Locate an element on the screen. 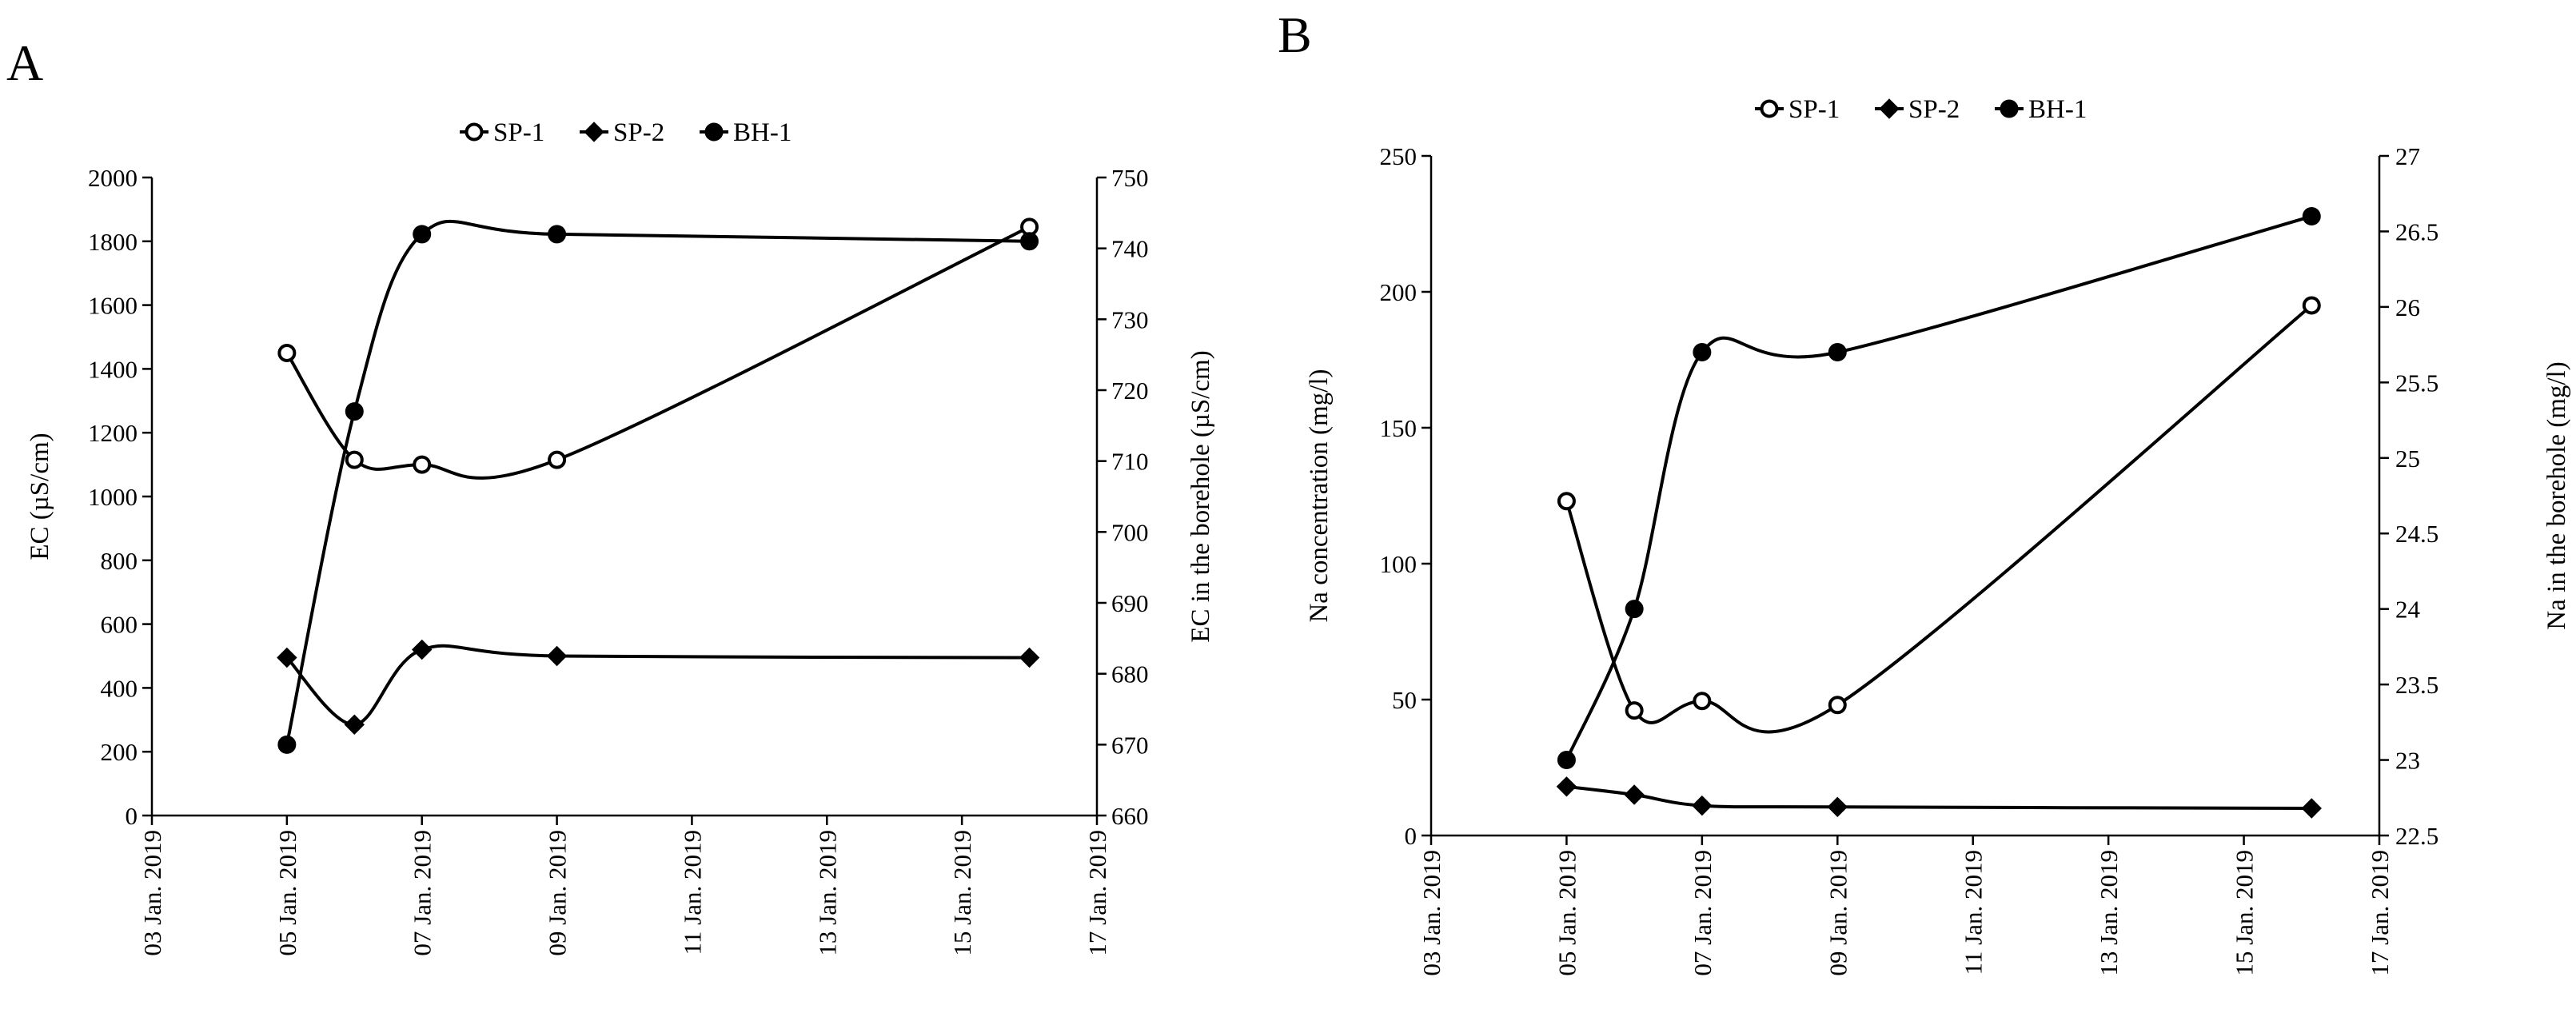  y2-tick-label: 690 is located at coordinates (1130, 603).